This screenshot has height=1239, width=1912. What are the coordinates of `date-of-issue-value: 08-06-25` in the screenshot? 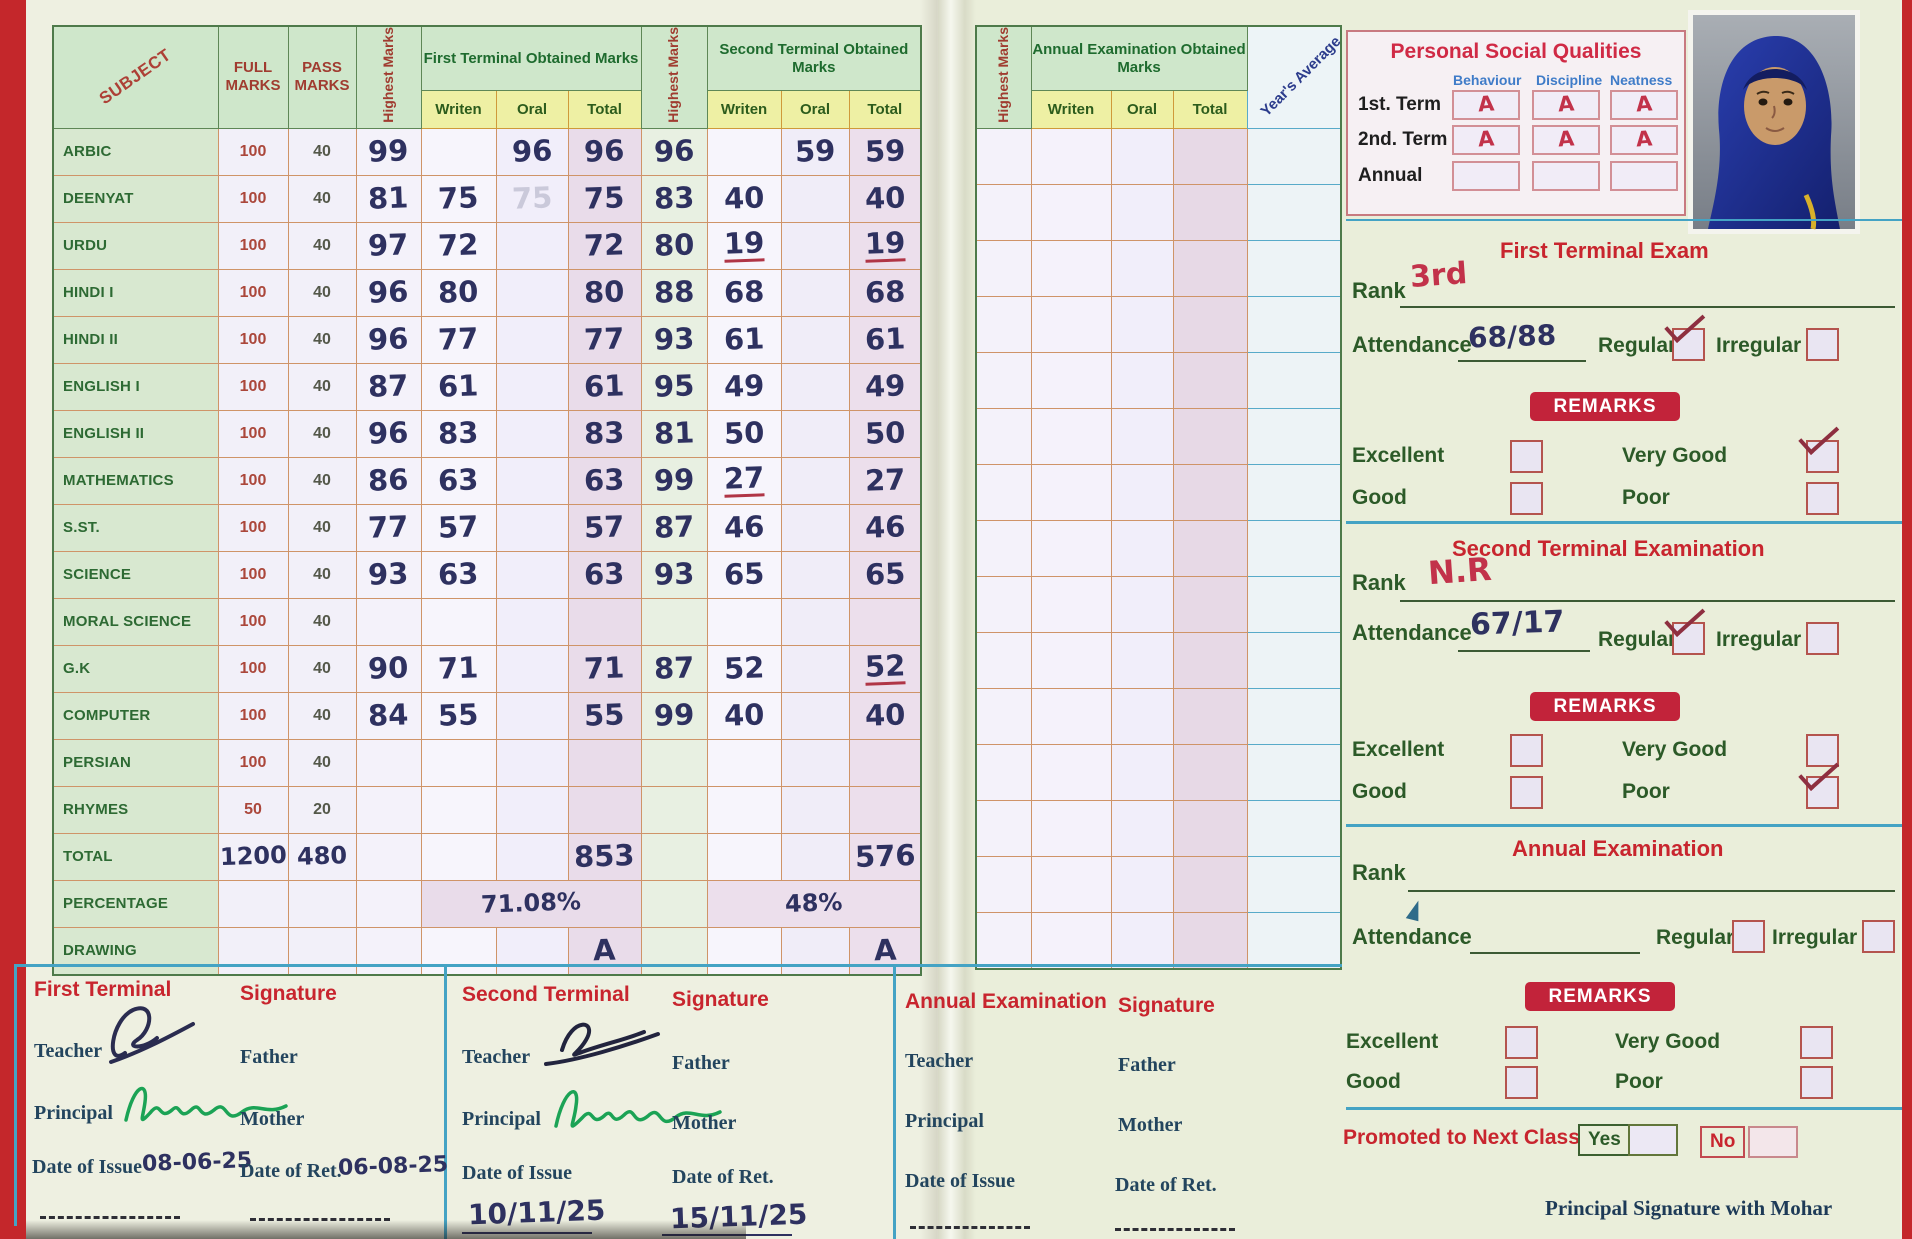 It's located at (197, 1162).